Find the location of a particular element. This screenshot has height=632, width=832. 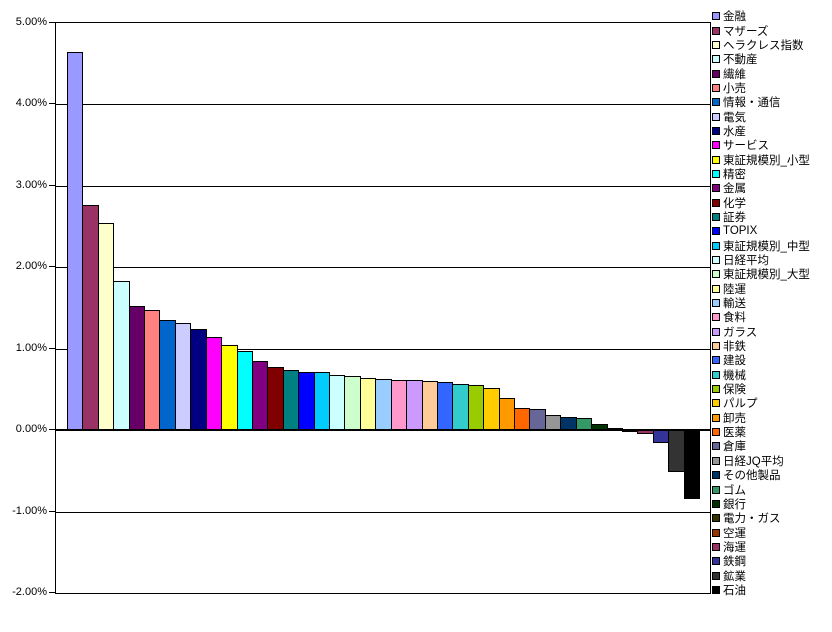

legend-item: 東証規模別_小型 is located at coordinates (772, 159).